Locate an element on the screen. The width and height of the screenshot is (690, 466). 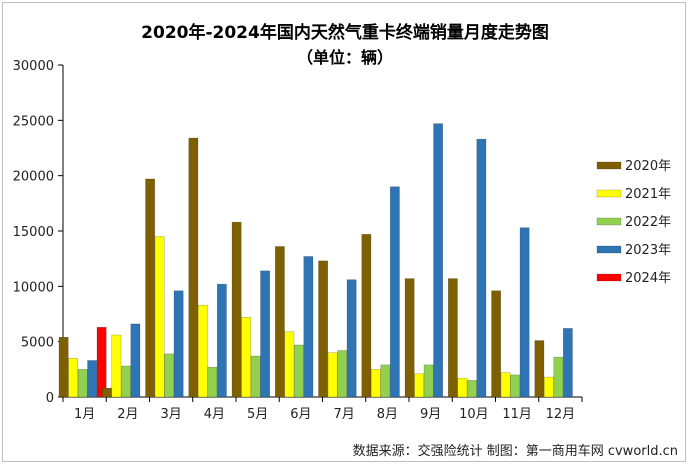
x-tick-label: 10月 is located at coordinates (474, 414).